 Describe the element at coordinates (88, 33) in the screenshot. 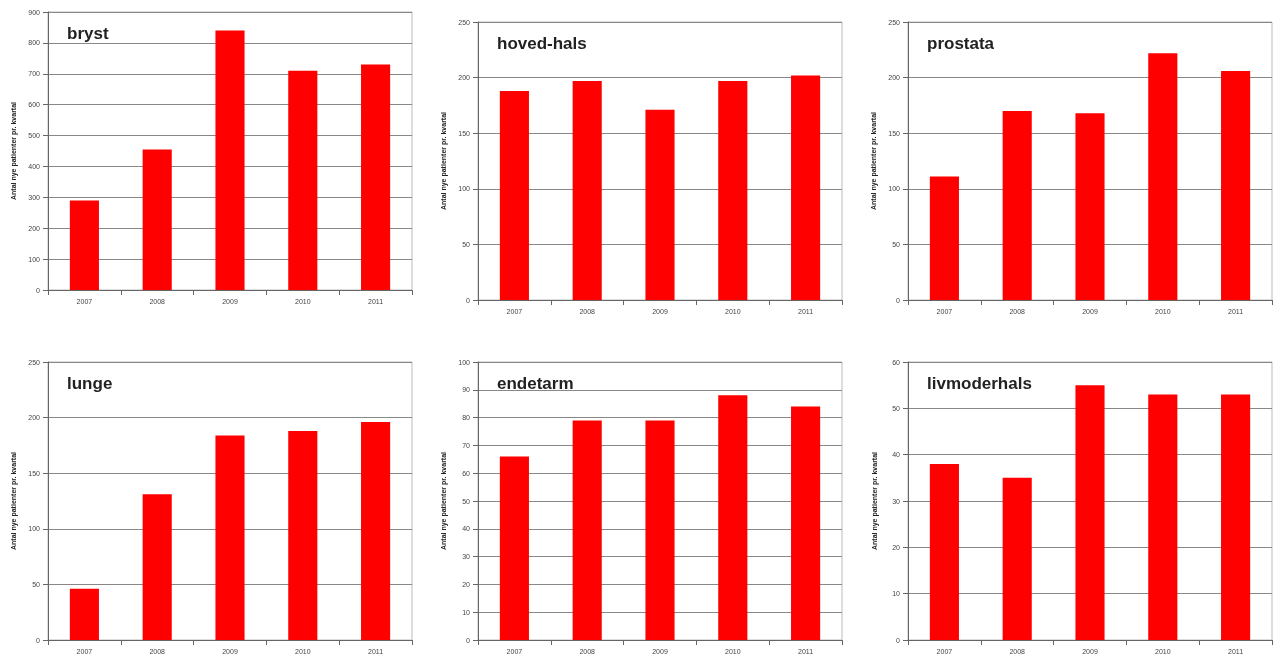

I see `text: bryst` at that location.